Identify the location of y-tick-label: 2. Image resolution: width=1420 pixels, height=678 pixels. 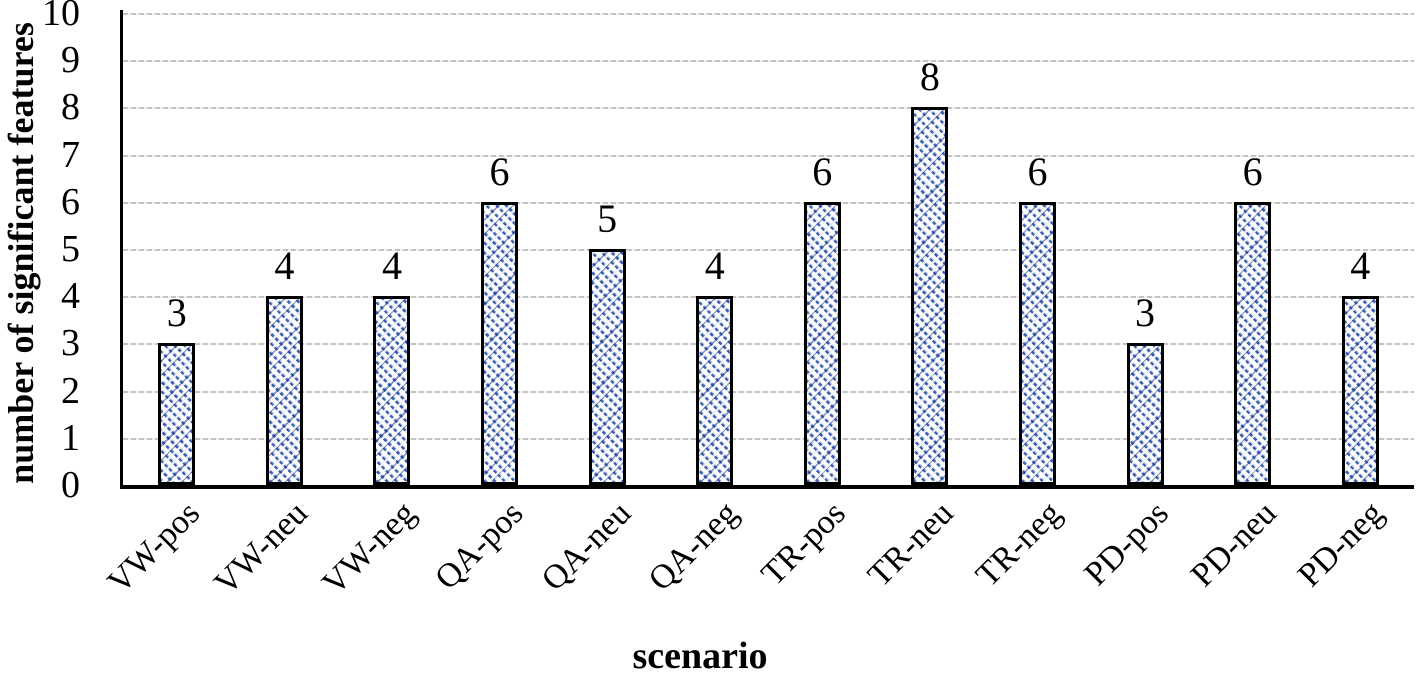
(70, 390).